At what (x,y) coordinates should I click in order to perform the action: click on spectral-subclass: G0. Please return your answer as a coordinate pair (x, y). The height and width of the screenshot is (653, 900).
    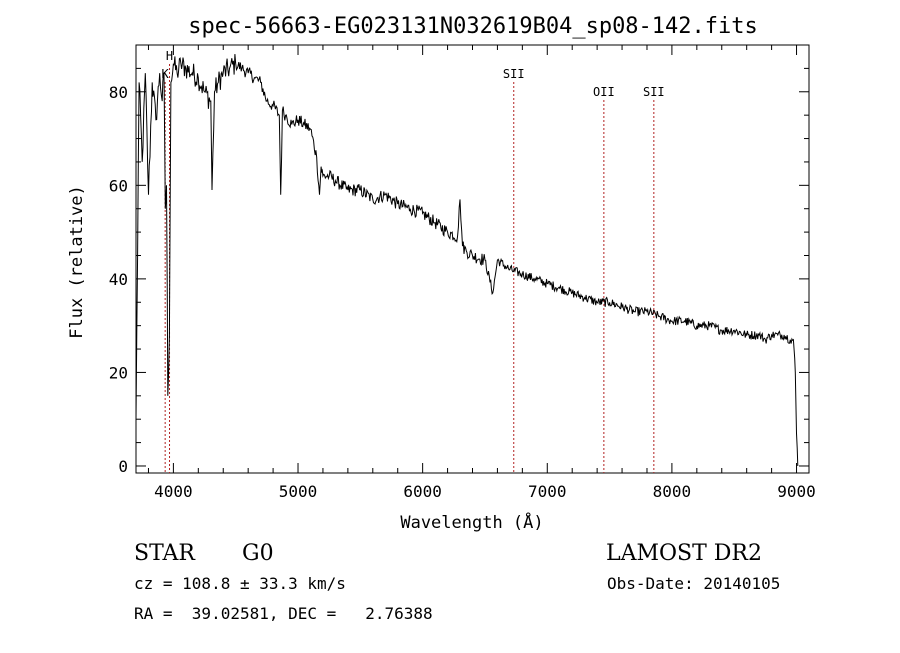
    Looking at the image, I should click on (258, 553).